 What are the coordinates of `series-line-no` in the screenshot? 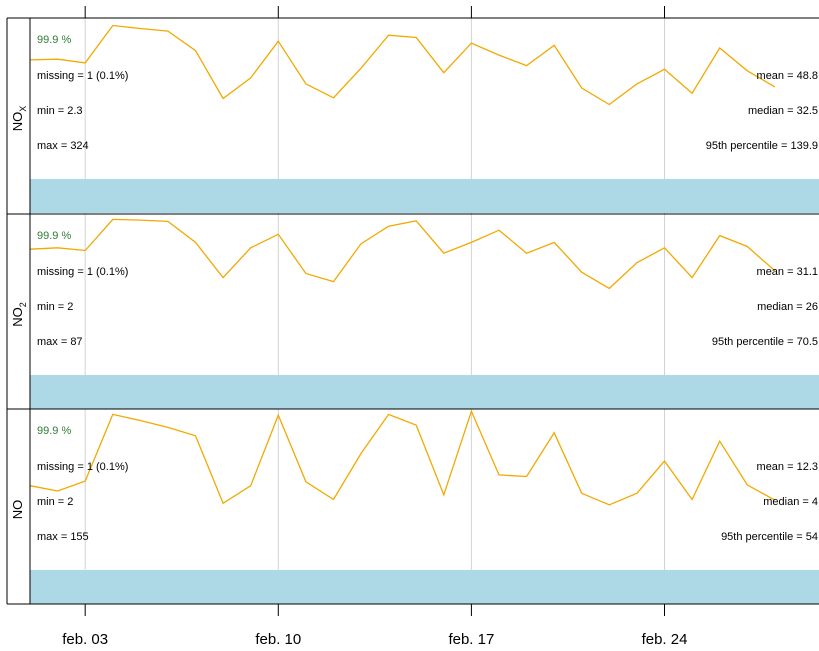 It's located at (402, 457).